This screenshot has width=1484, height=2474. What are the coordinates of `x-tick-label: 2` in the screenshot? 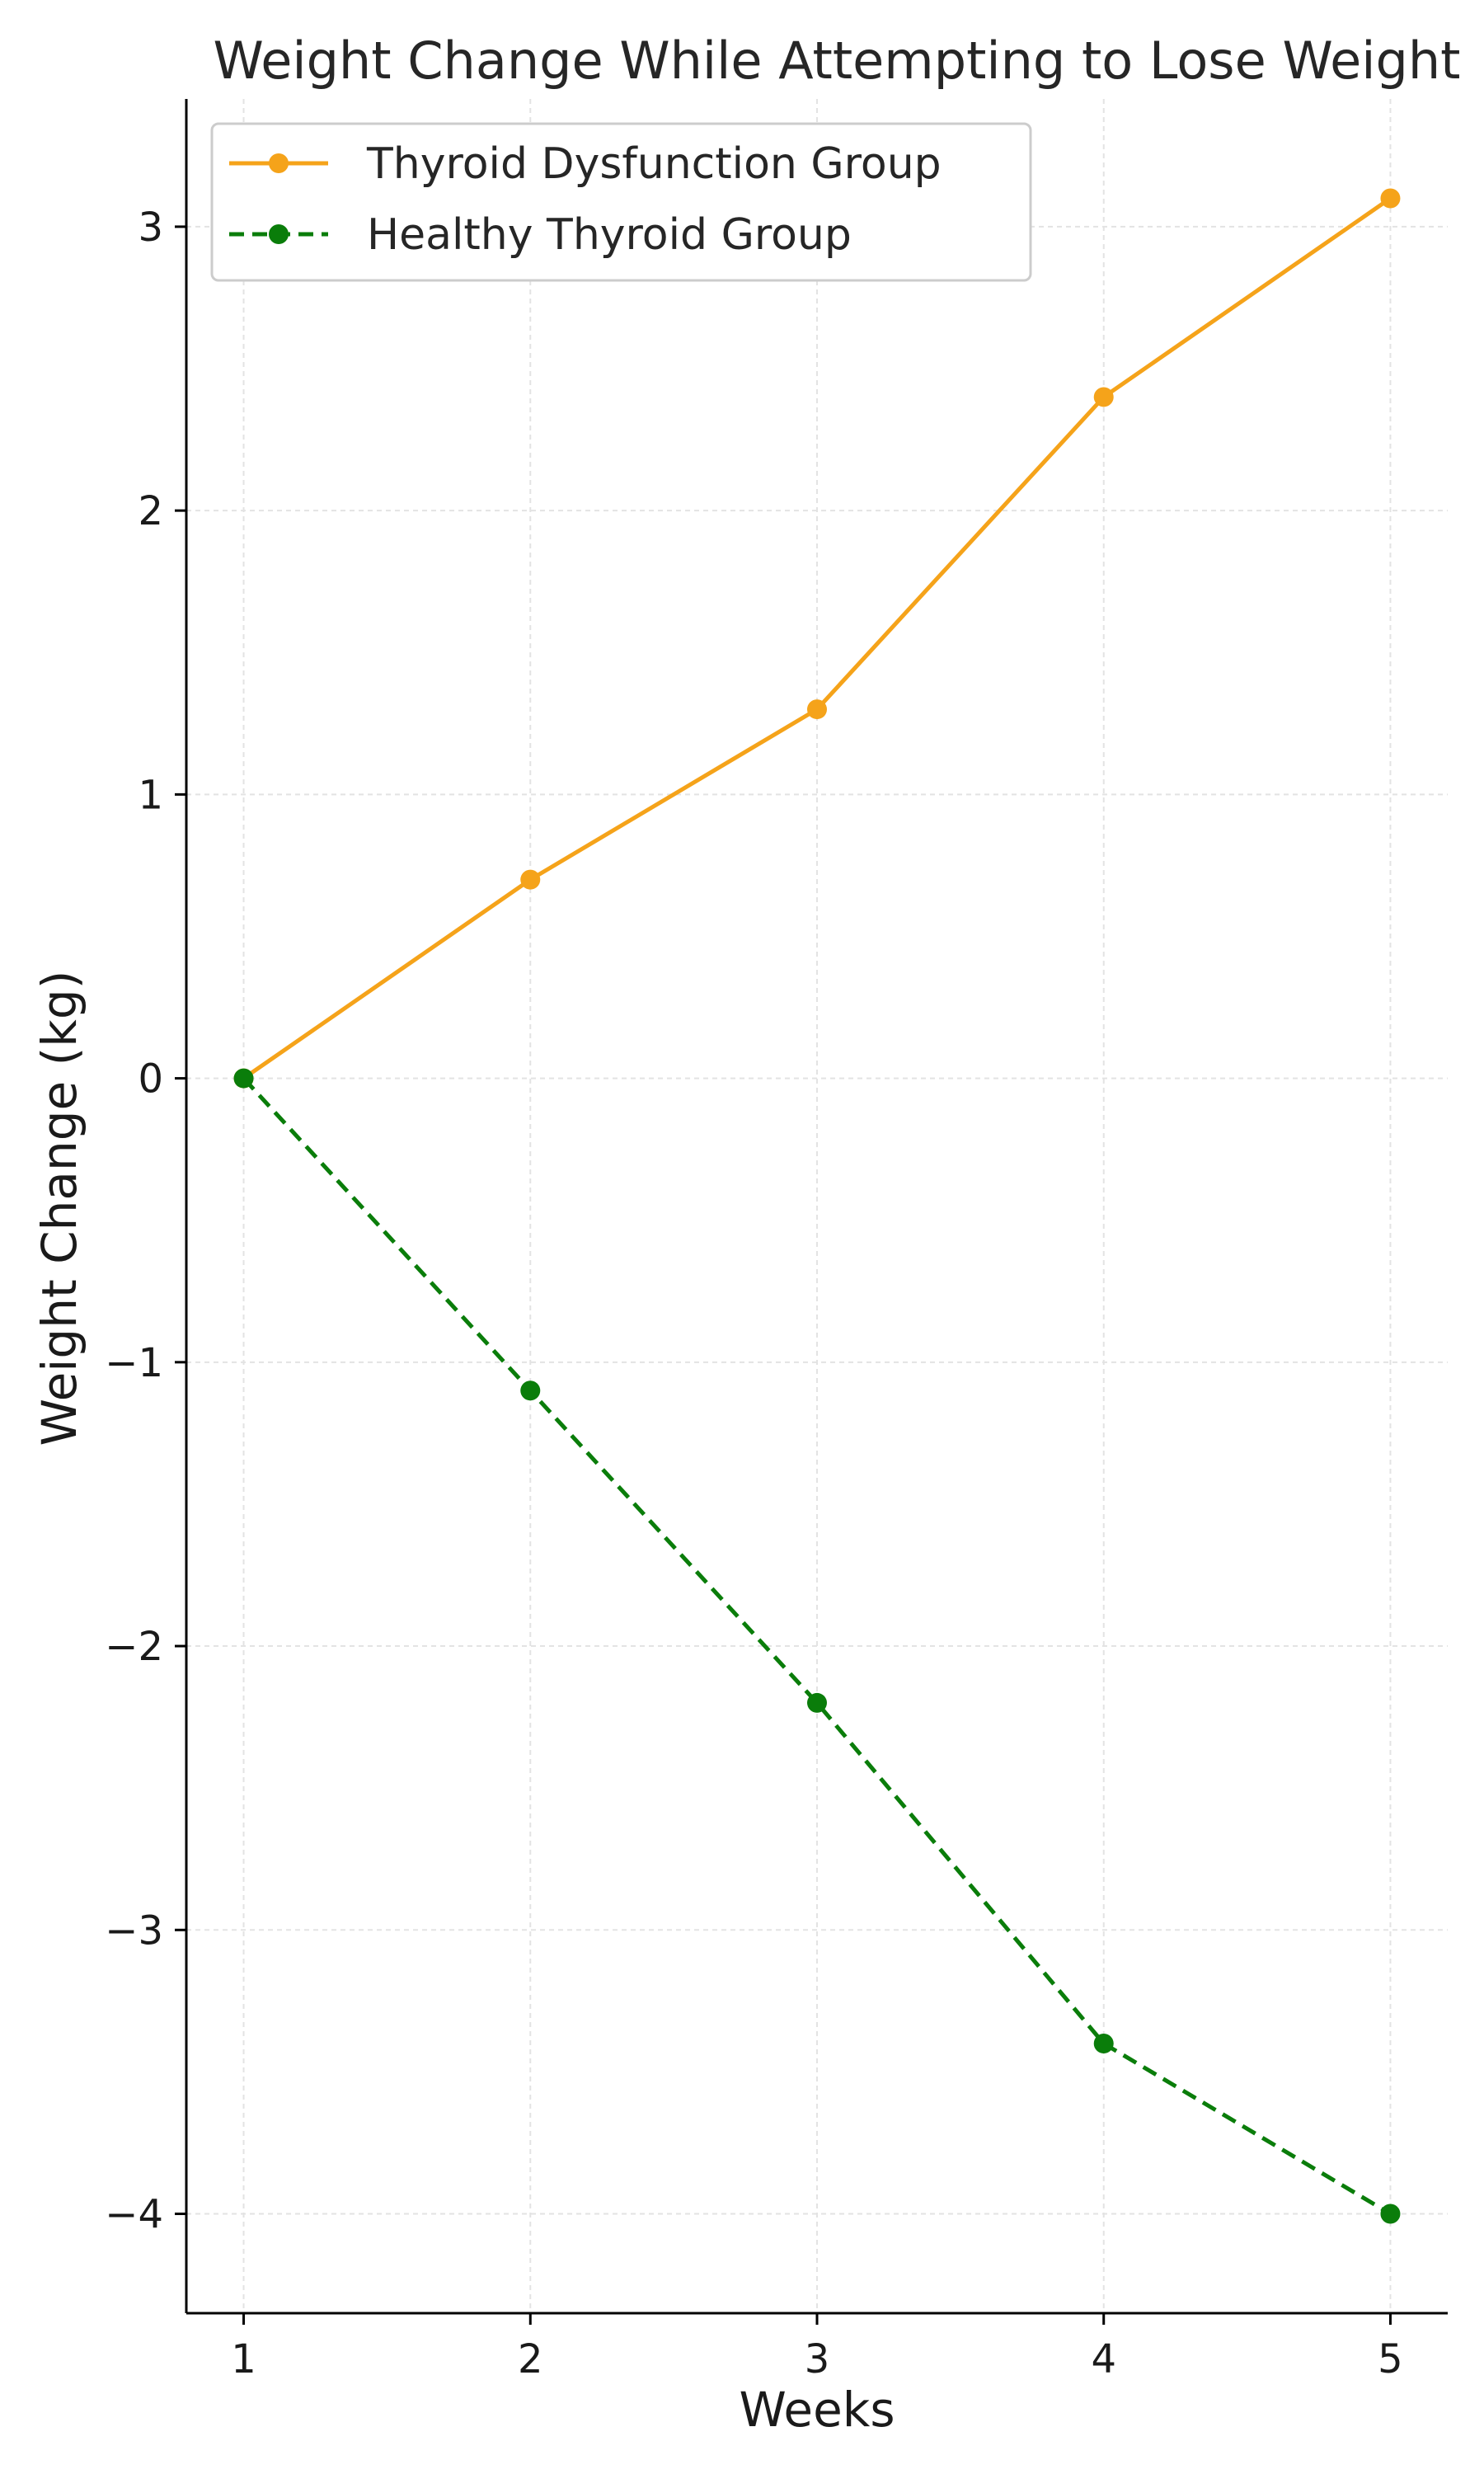 It's located at (530, 2359).